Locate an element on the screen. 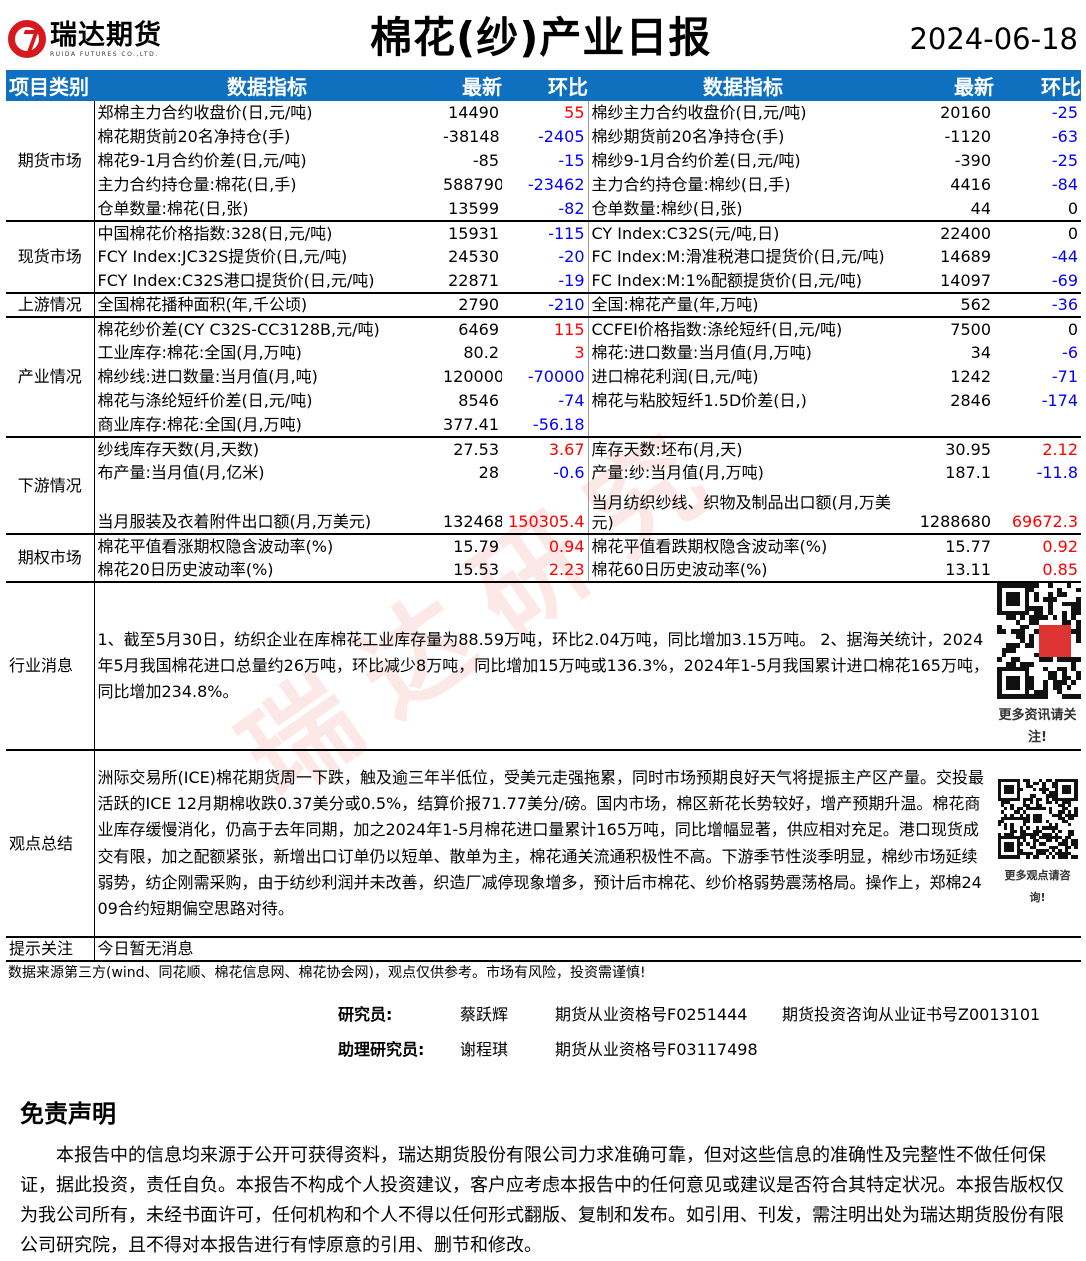  change-value: 55 is located at coordinates (545, 113).